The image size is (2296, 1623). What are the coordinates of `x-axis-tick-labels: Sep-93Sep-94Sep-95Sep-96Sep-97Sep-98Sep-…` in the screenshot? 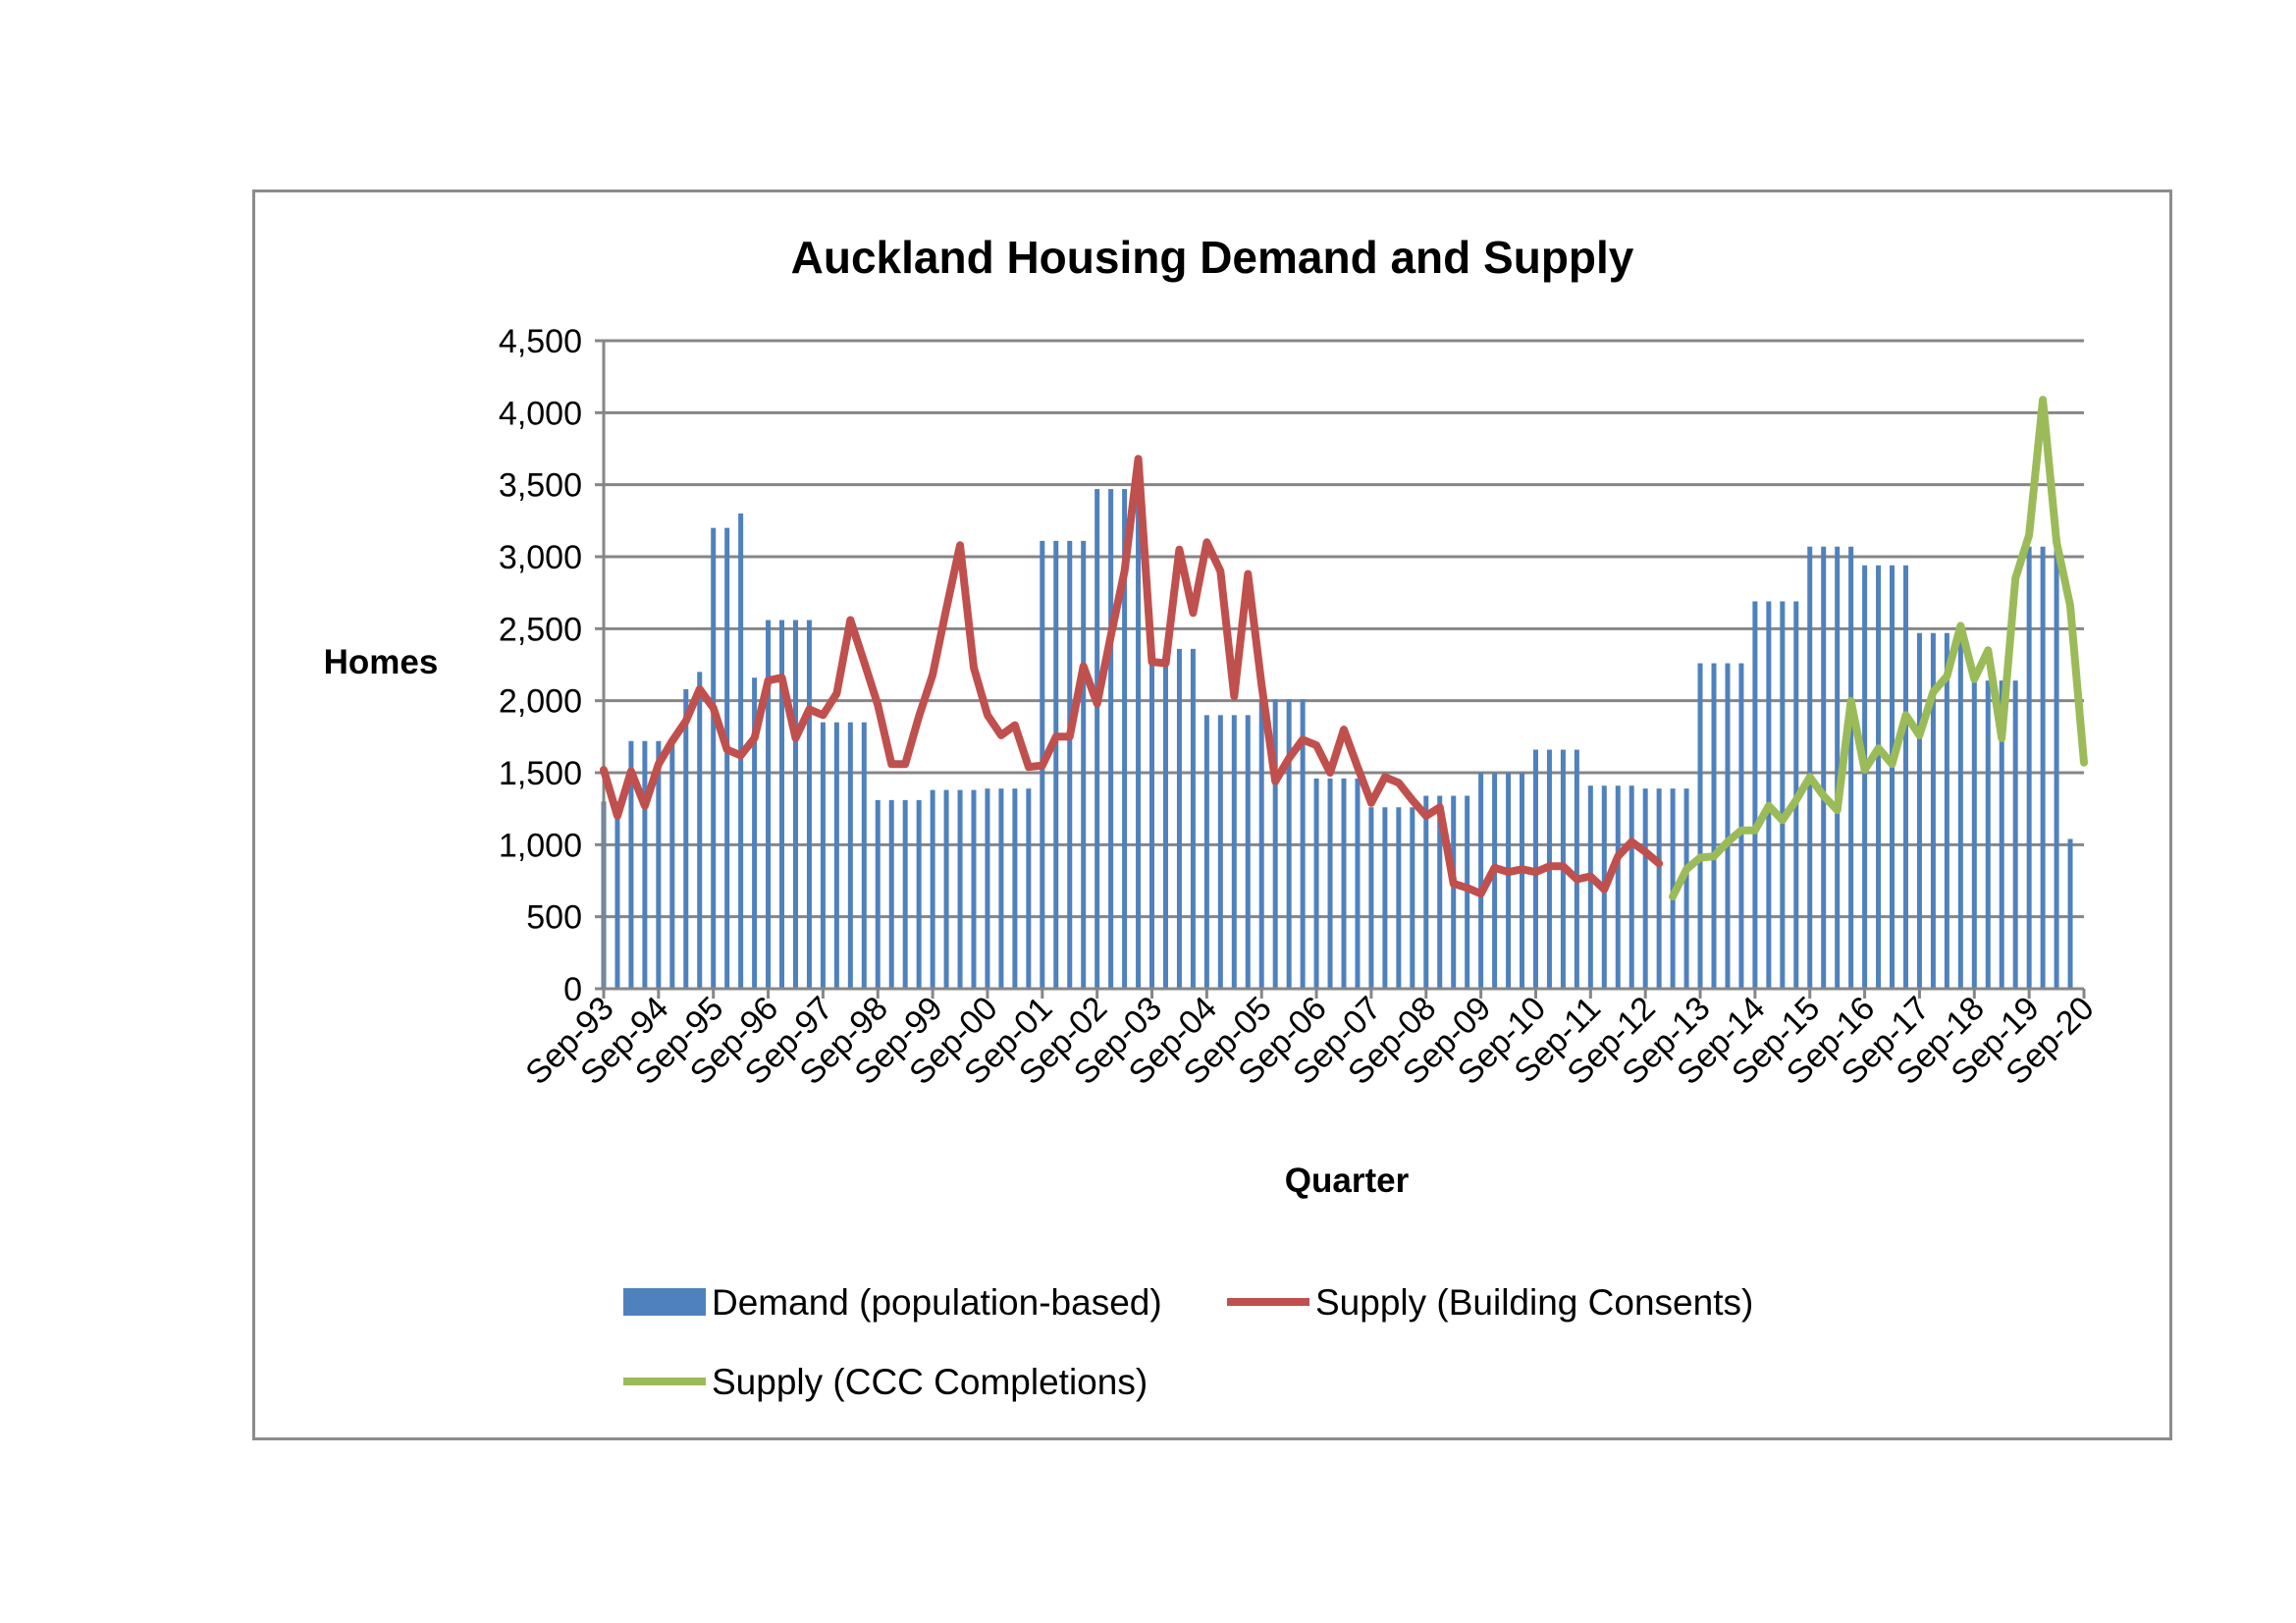 It's located at (1310, 1041).